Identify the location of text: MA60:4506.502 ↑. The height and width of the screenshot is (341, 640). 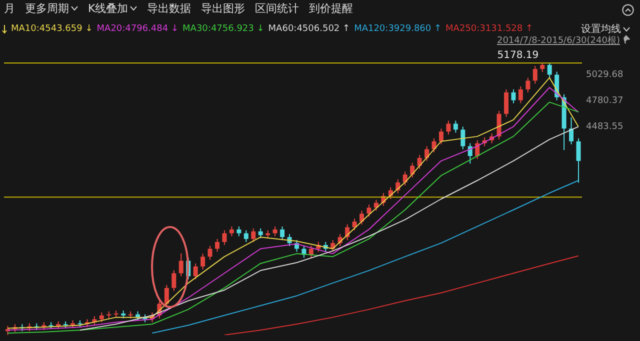
(309, 29).